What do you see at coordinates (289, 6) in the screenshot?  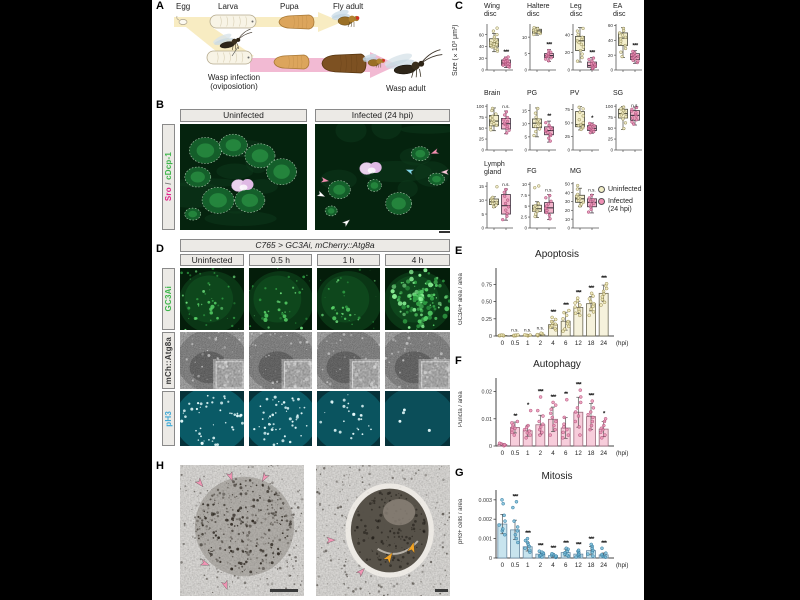 I see `stage-pupa-label: Pupa` at bounding box center [289, 6].